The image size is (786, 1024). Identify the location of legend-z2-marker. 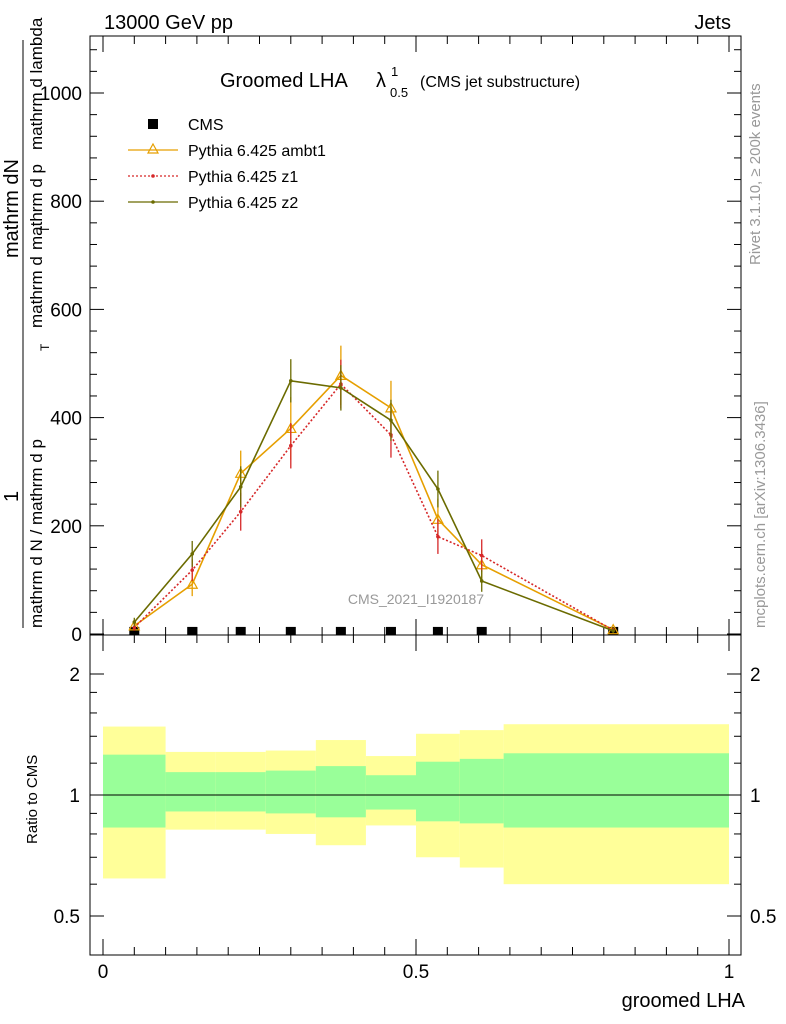
(153, 202).